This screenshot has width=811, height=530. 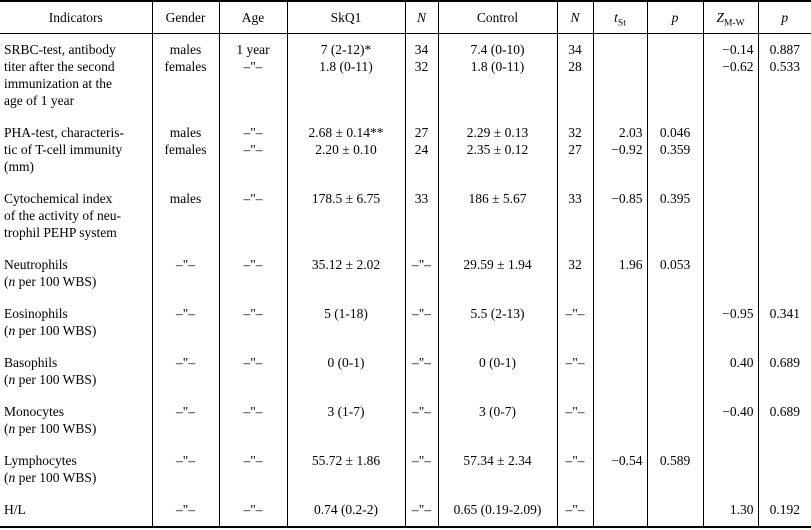 I want to click on p1-cell: 0.395, so click(x=674, y=216).